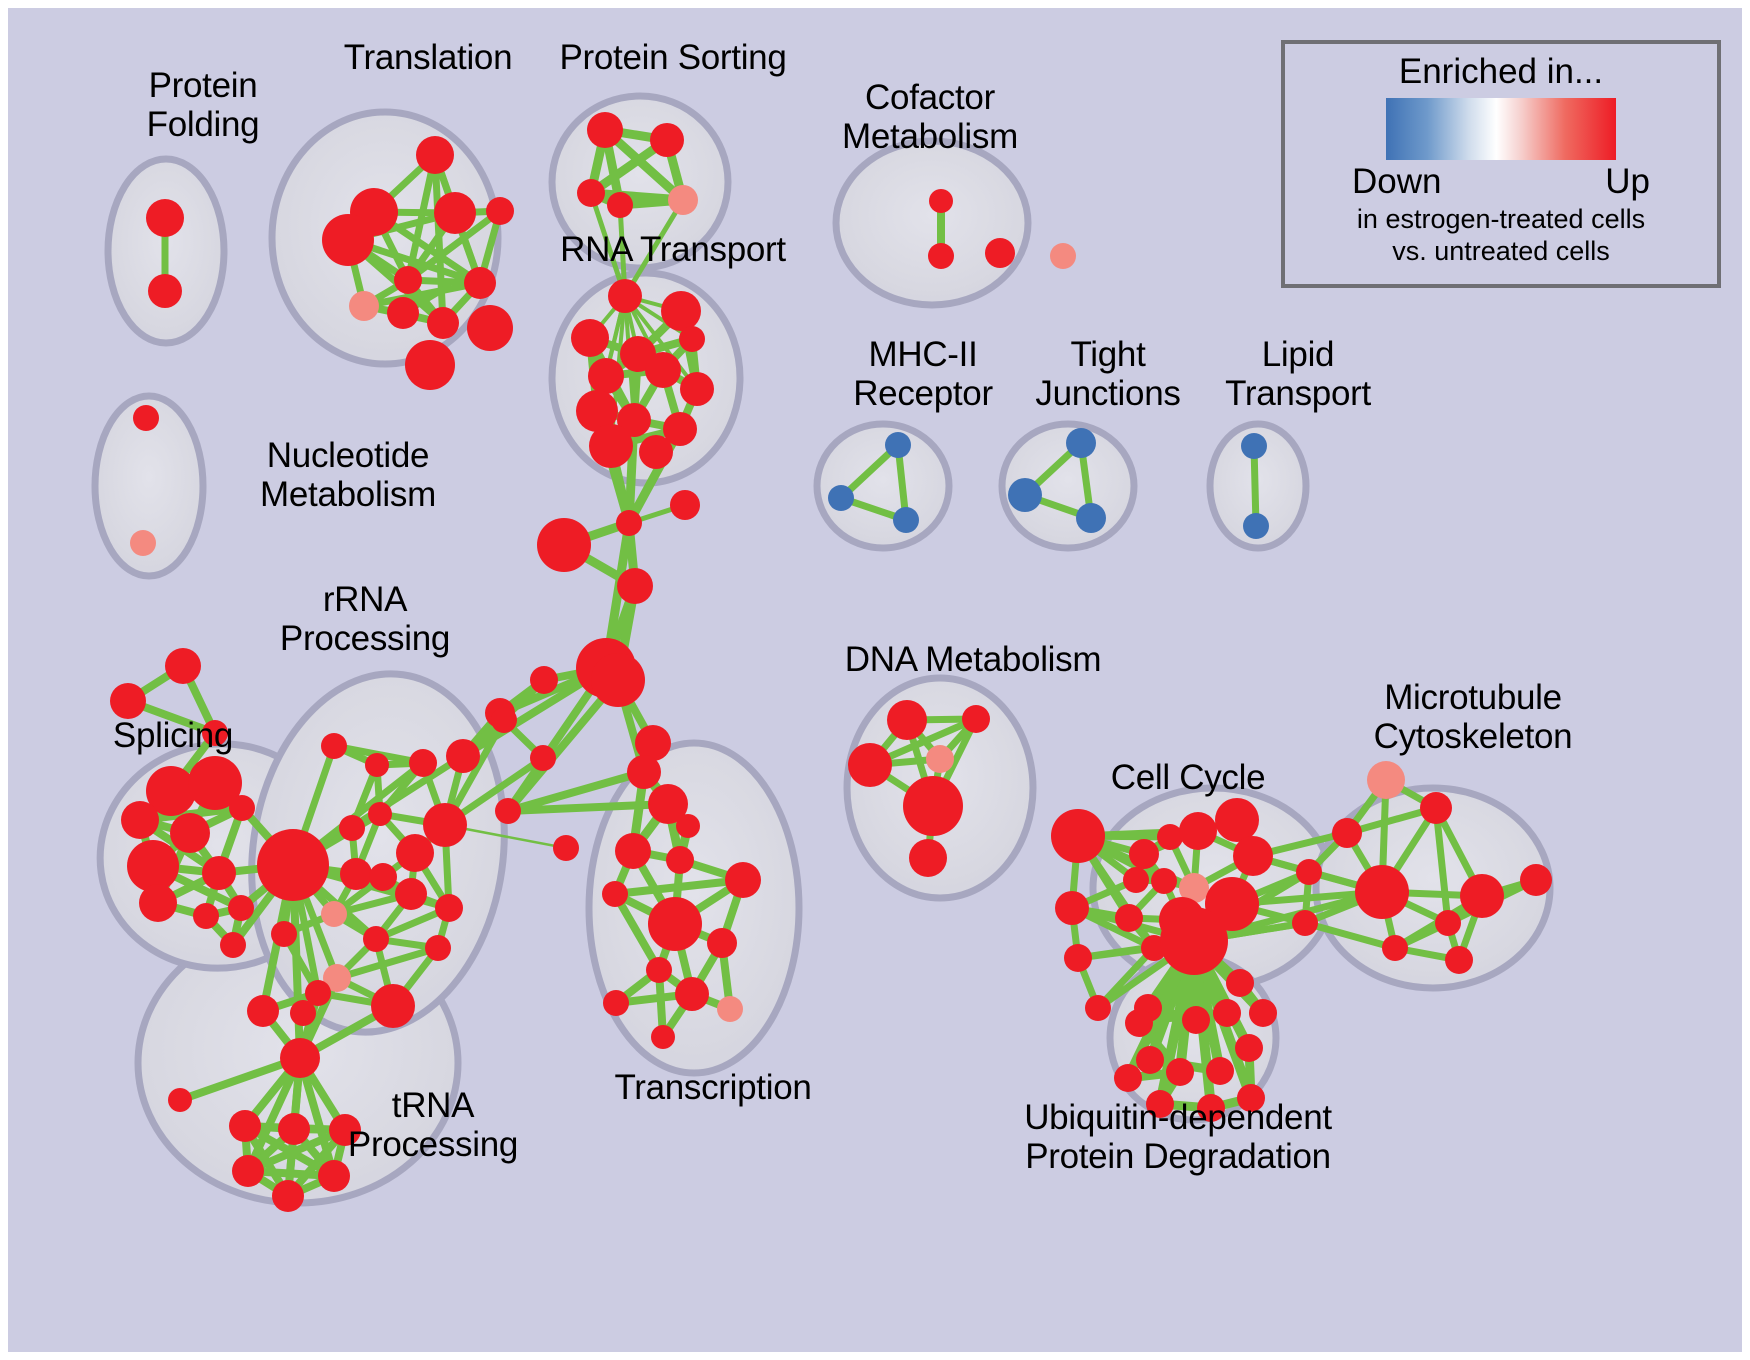 The image size is (1750, 1360). I want to click on legend-up-label: Up, so click(1627, 181).